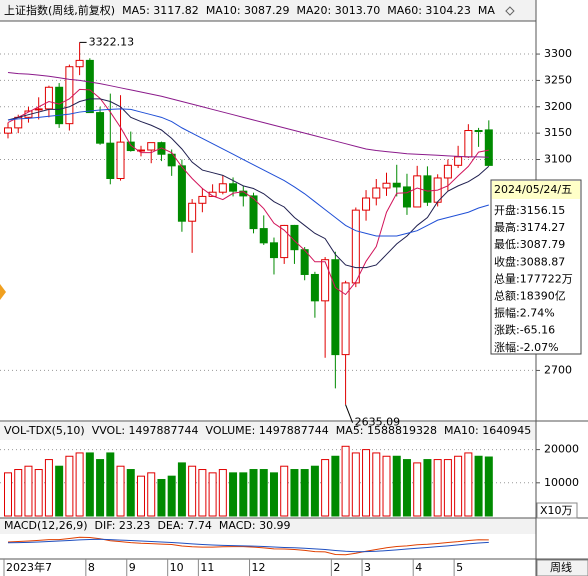 This screenshot has width=588, height=576. What do you see at coordinates (418, 567) in the screenshot?
I see `x-tick-label: 4` at bounding box center [418, 567].